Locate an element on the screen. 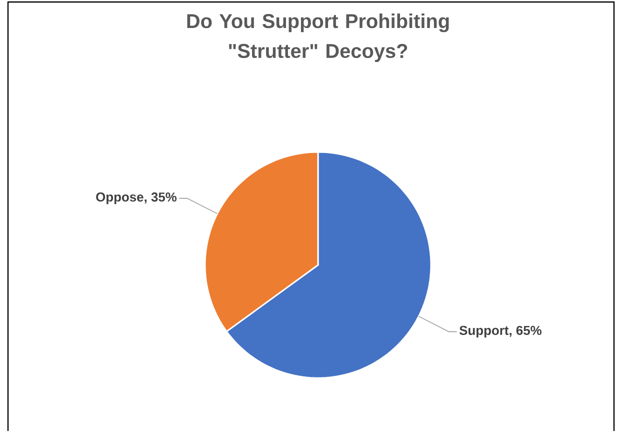 The image size is (624, 432). slice-label: Oppose, 35% is located at coordinates (136, 198).